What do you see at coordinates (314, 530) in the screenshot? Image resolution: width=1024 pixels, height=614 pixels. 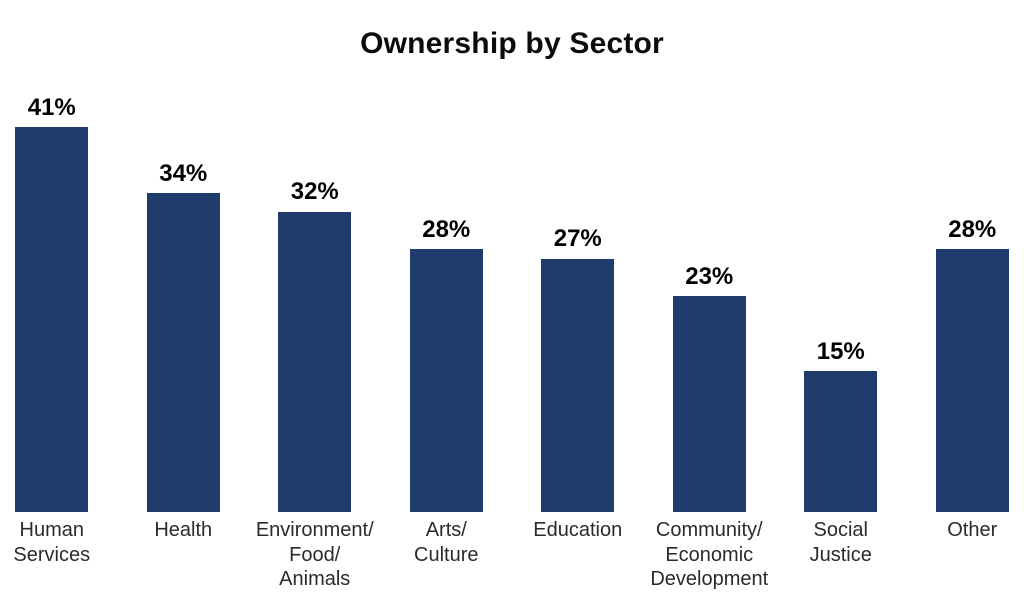 I see `category-label-line: Environment/` at bounding box center [314, 530].